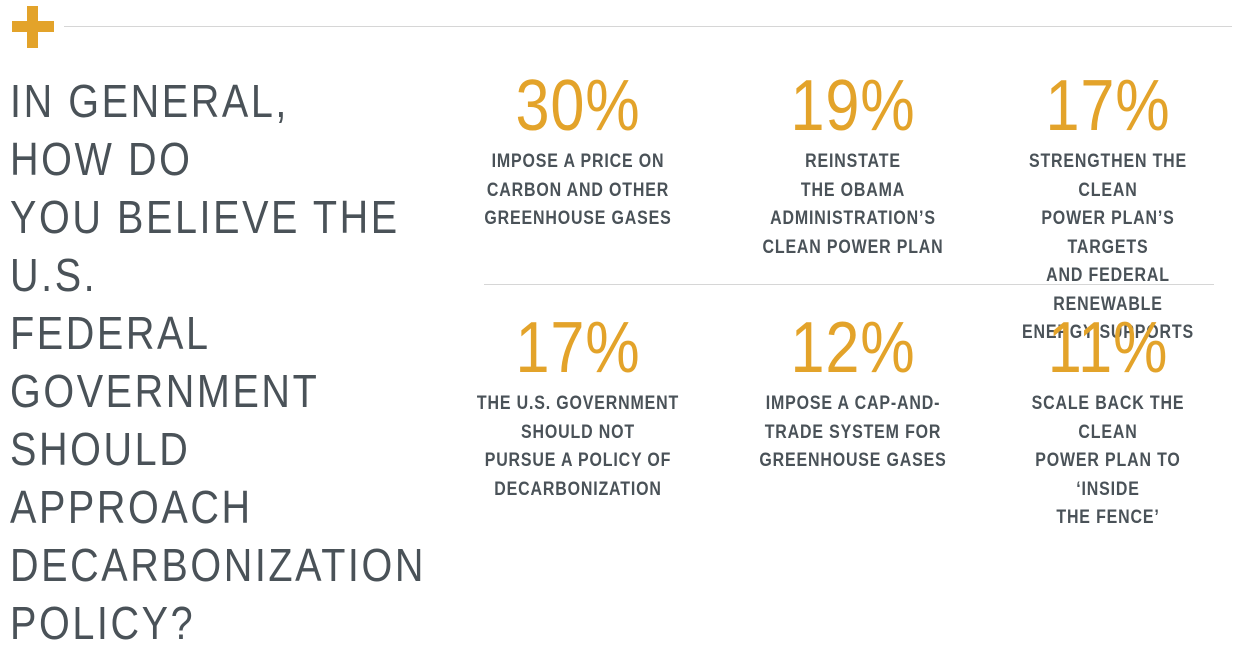 Image resolution: width=1236 pixels, height=652 pixels. Describe the element at coordinates (1108, 348) in the screenshot. I see `stat-percentage: 11%` at that location.